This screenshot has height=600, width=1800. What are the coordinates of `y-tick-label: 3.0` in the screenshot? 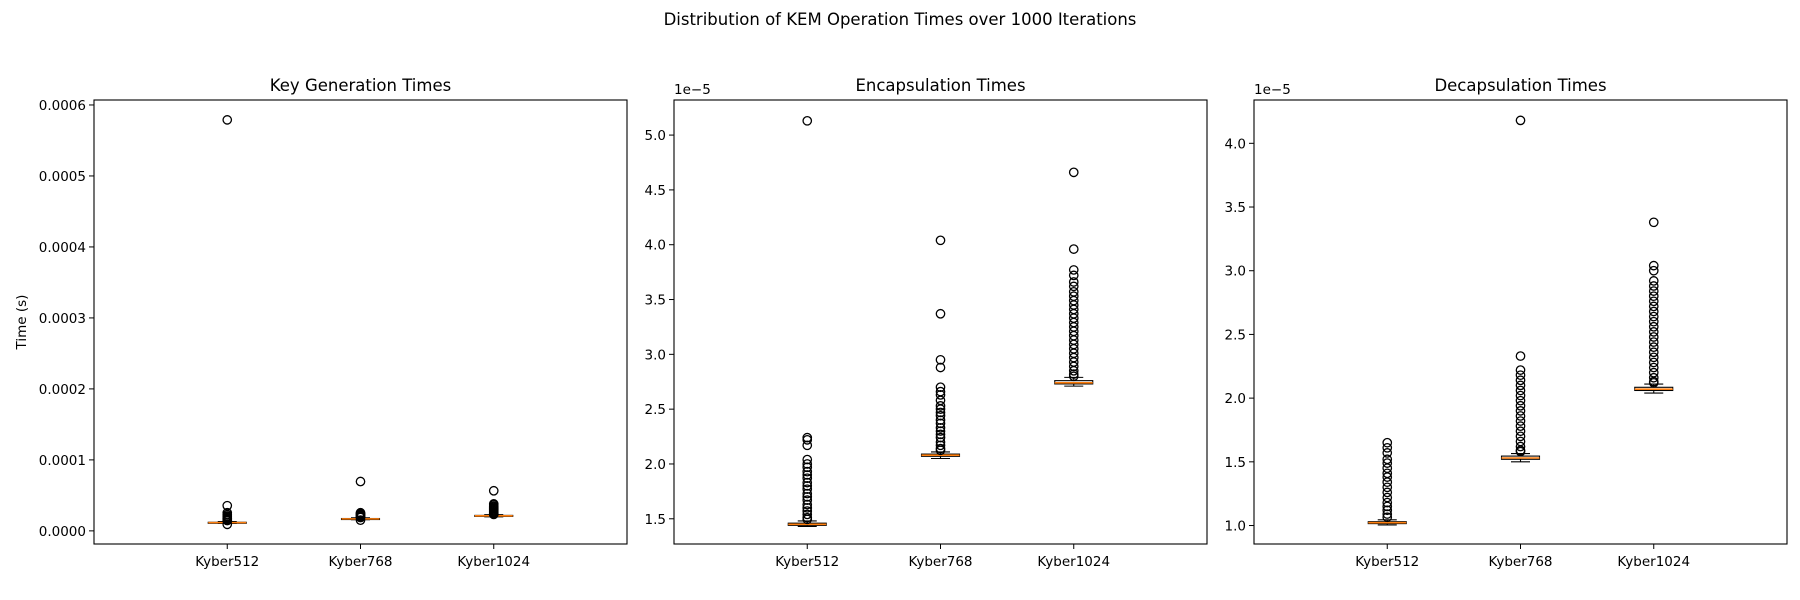 It's located at (1235, 272).